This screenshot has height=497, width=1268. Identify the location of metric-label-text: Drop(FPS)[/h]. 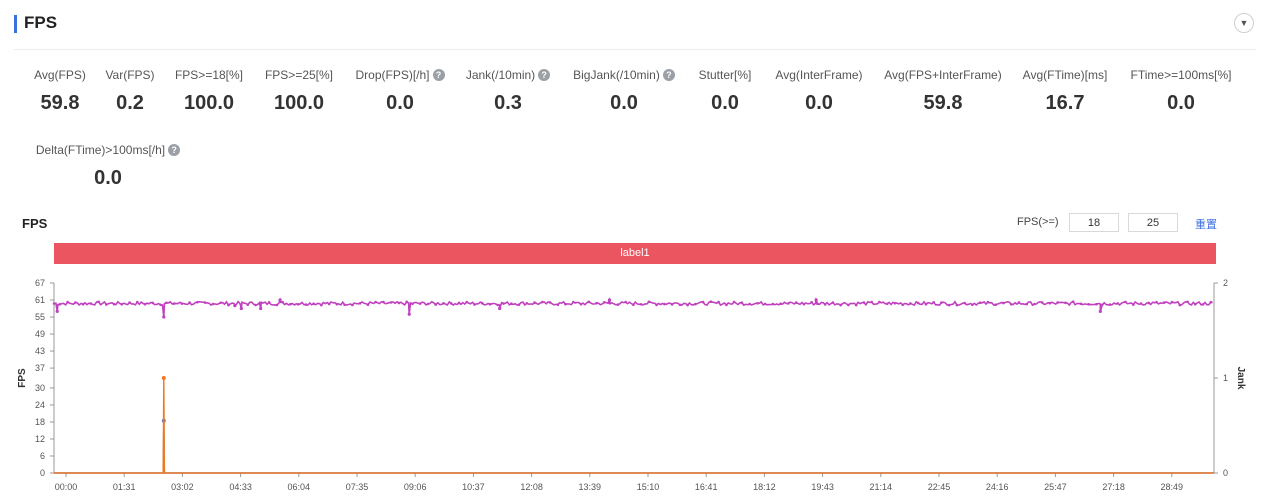
(392, 75).